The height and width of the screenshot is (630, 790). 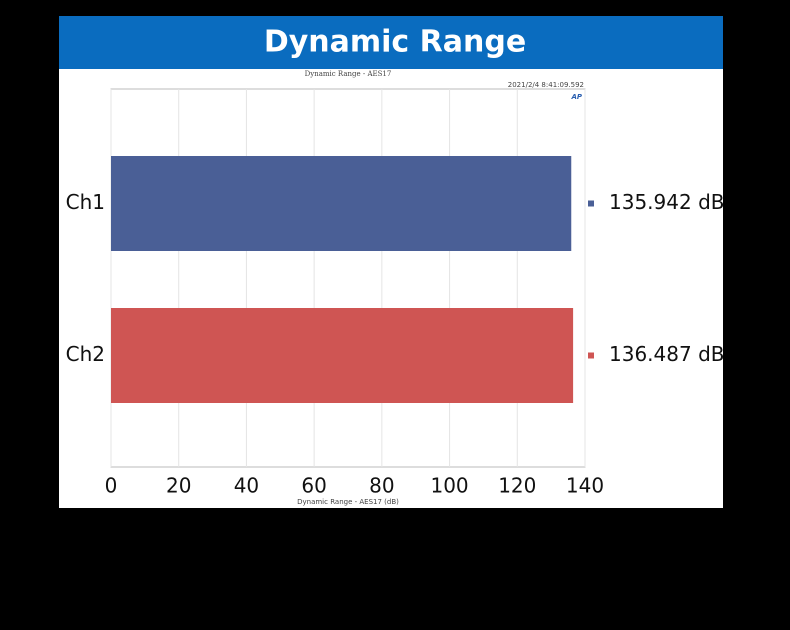 I want to click on x-tick-label: 20, so click(x=178, y=486).